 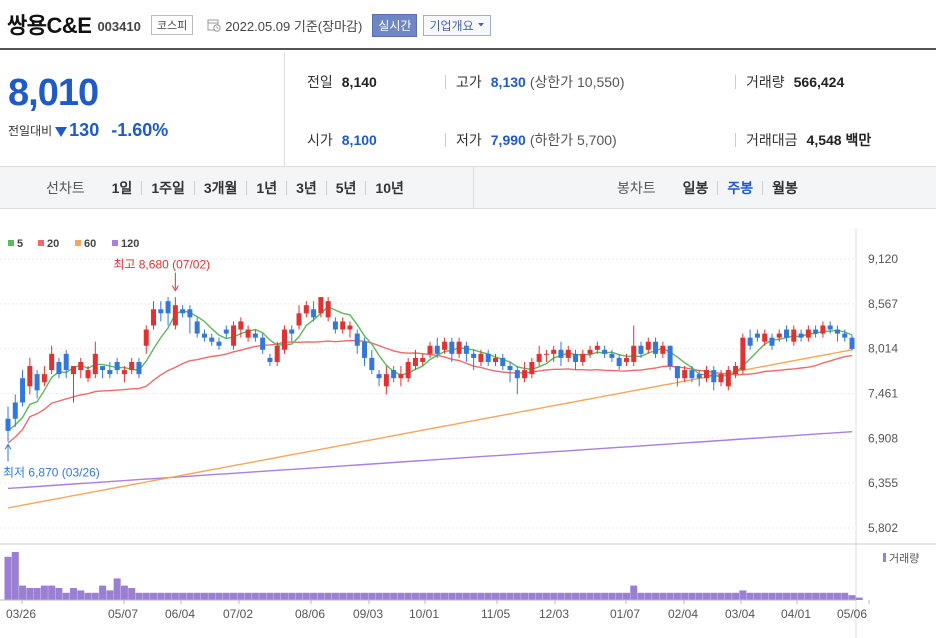 What do you see at coordinates (368, 614) in the screenshot?
I see `x-tick-label: 09/03` at bounding box center [368, 614].